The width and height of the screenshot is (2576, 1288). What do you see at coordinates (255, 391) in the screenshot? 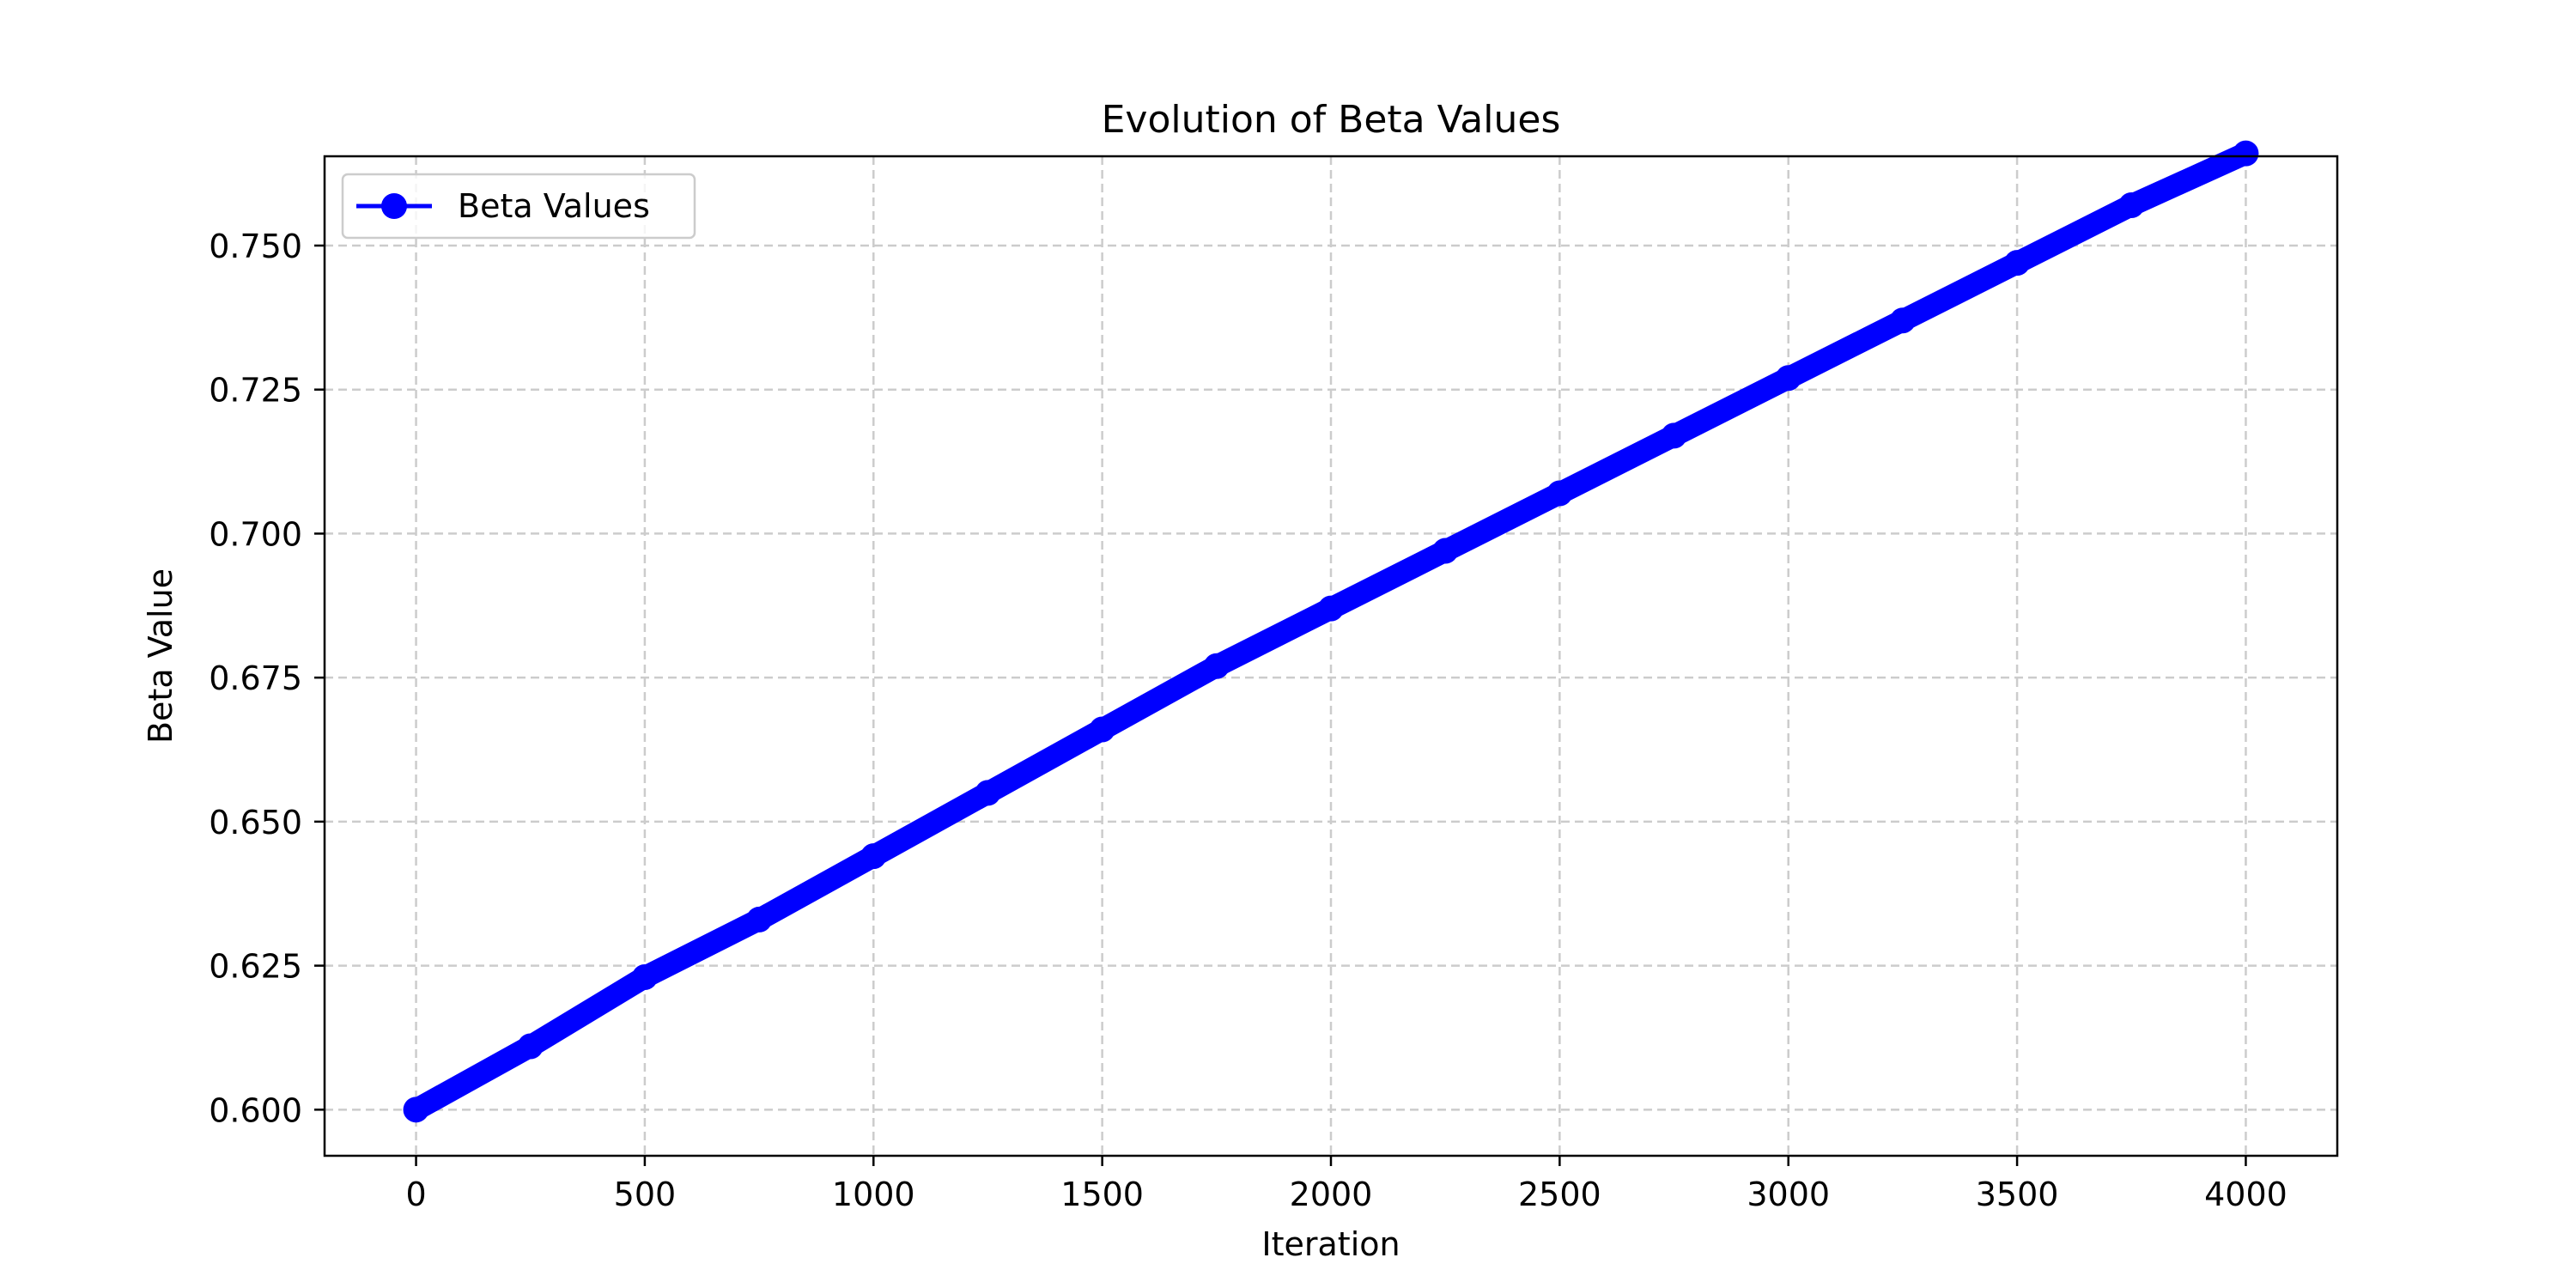
I see `y-tick-label: 0.725` at bounding box center [255, 391].